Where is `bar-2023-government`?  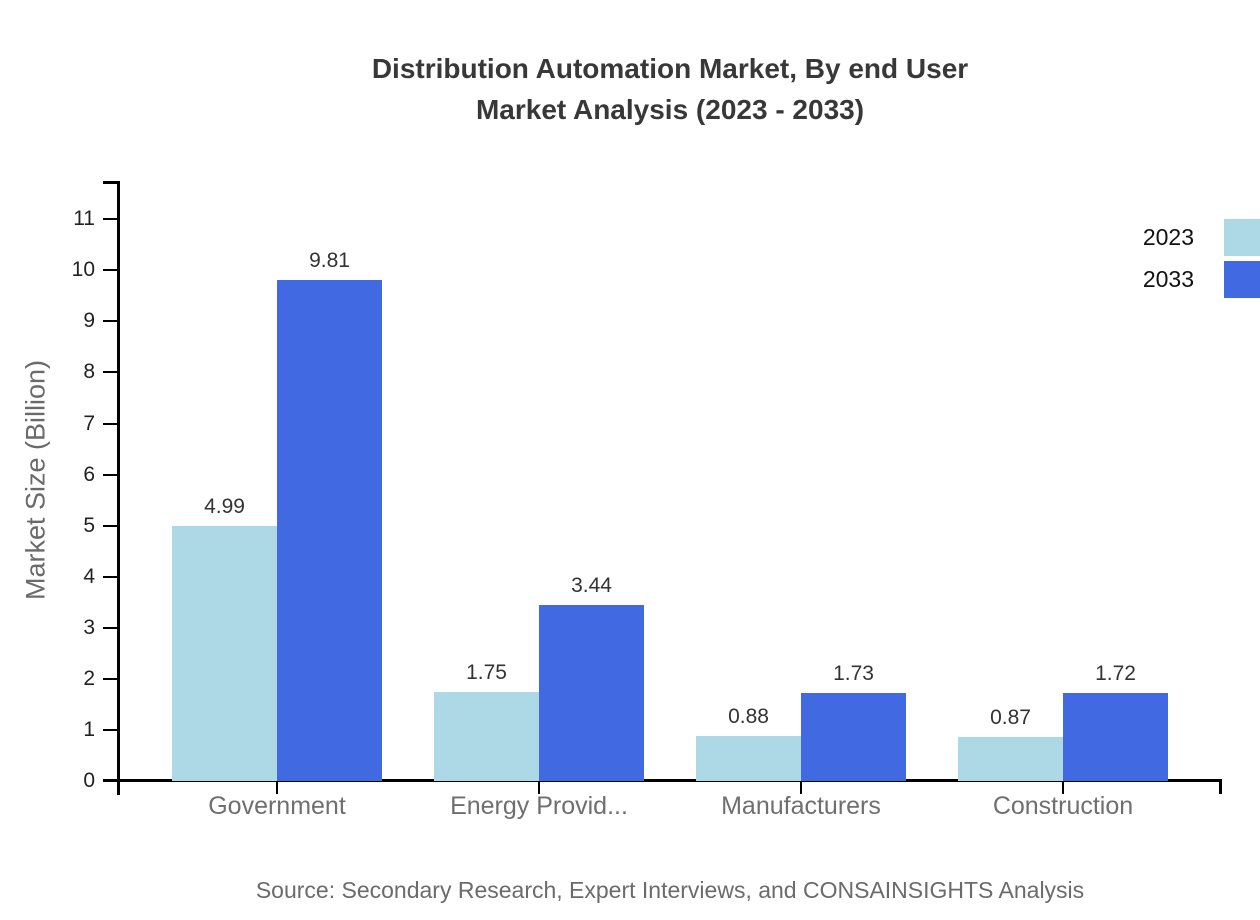 bar-2023-government is located at coordinates (224, 653).